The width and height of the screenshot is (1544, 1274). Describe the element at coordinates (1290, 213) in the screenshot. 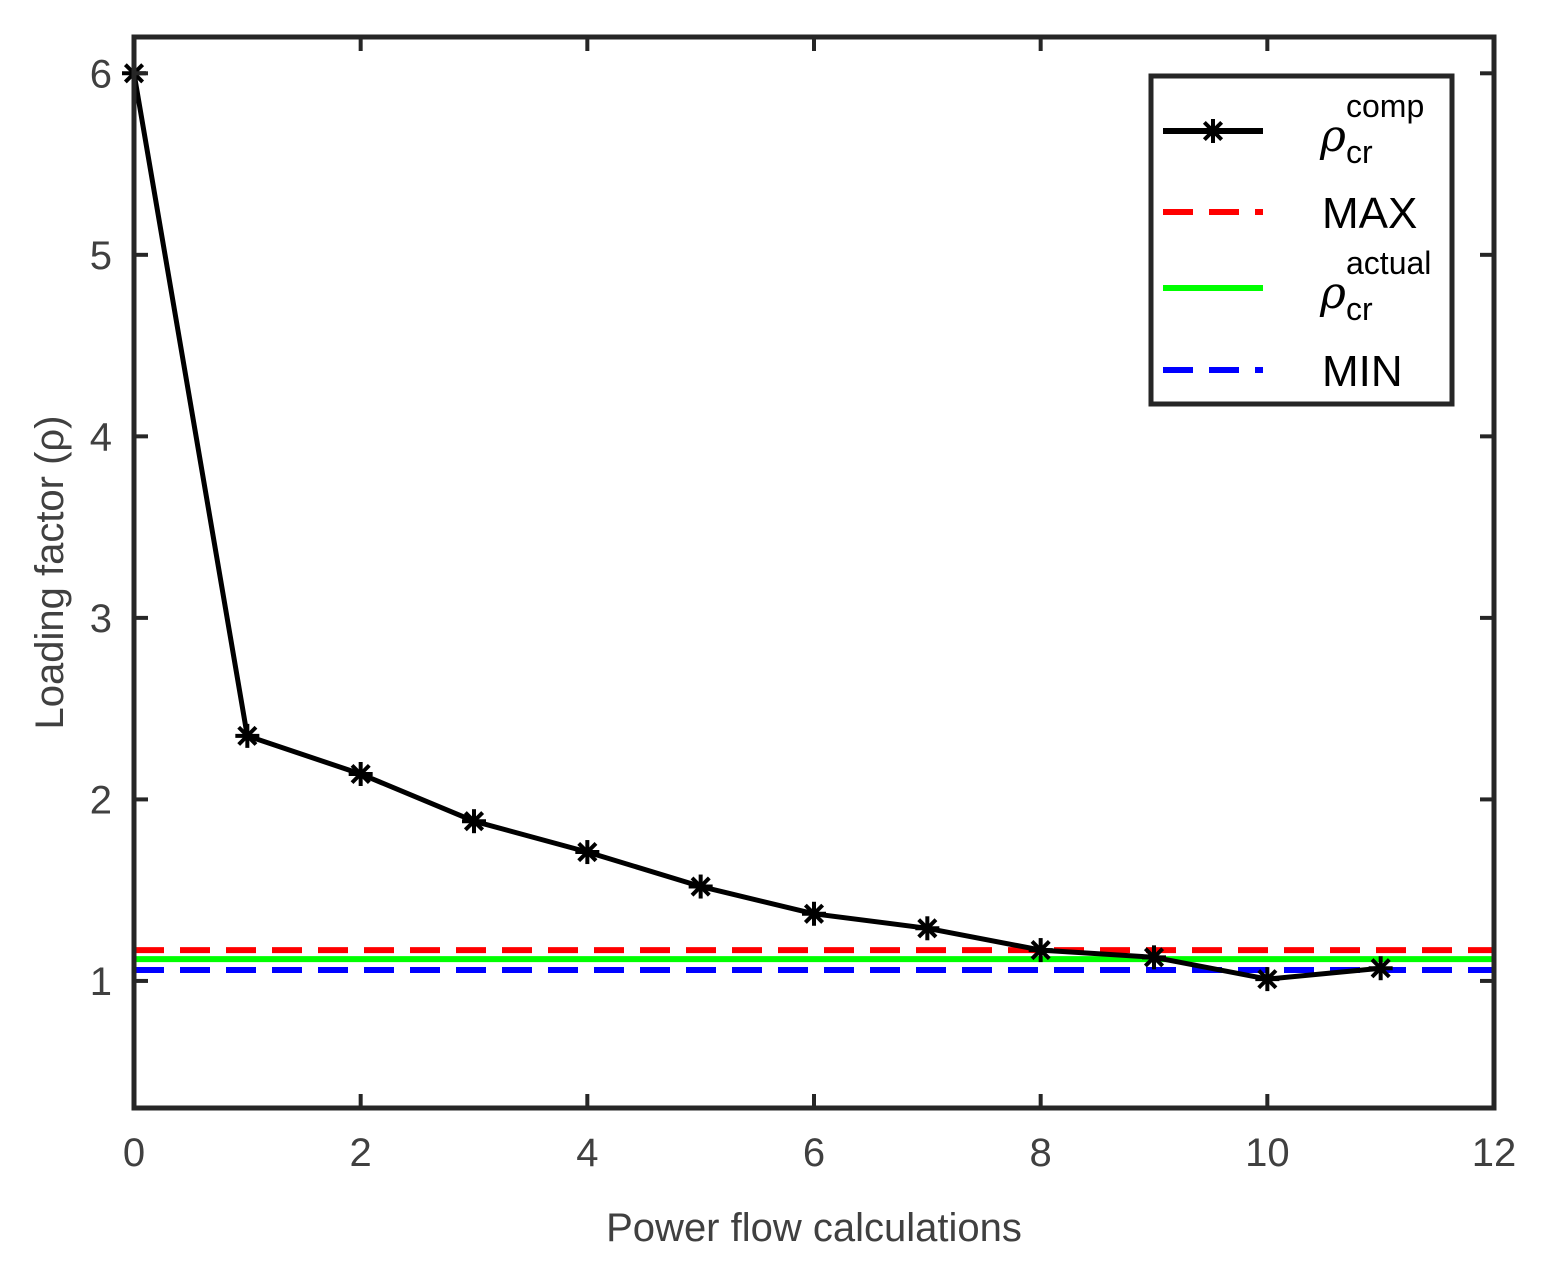

I see `legend-entry: MAX` at that location.